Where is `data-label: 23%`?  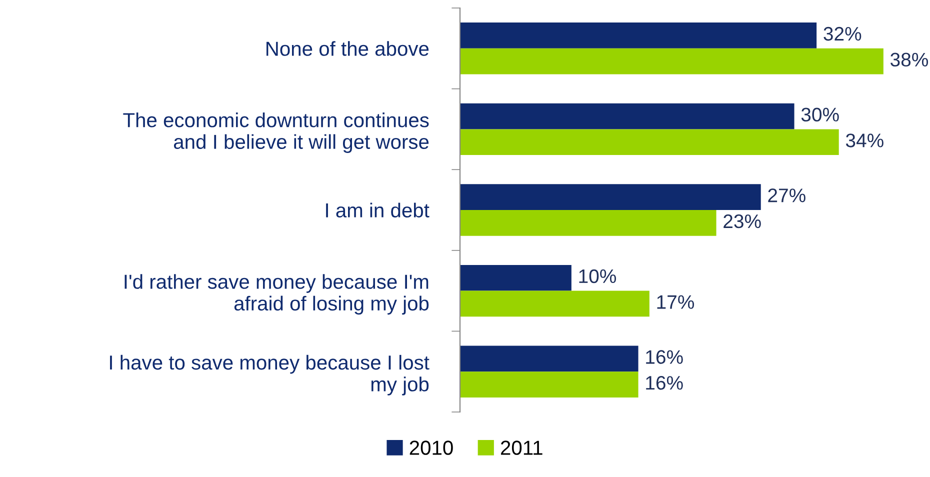 data-label: 23% is located at coordinates (742, 221).